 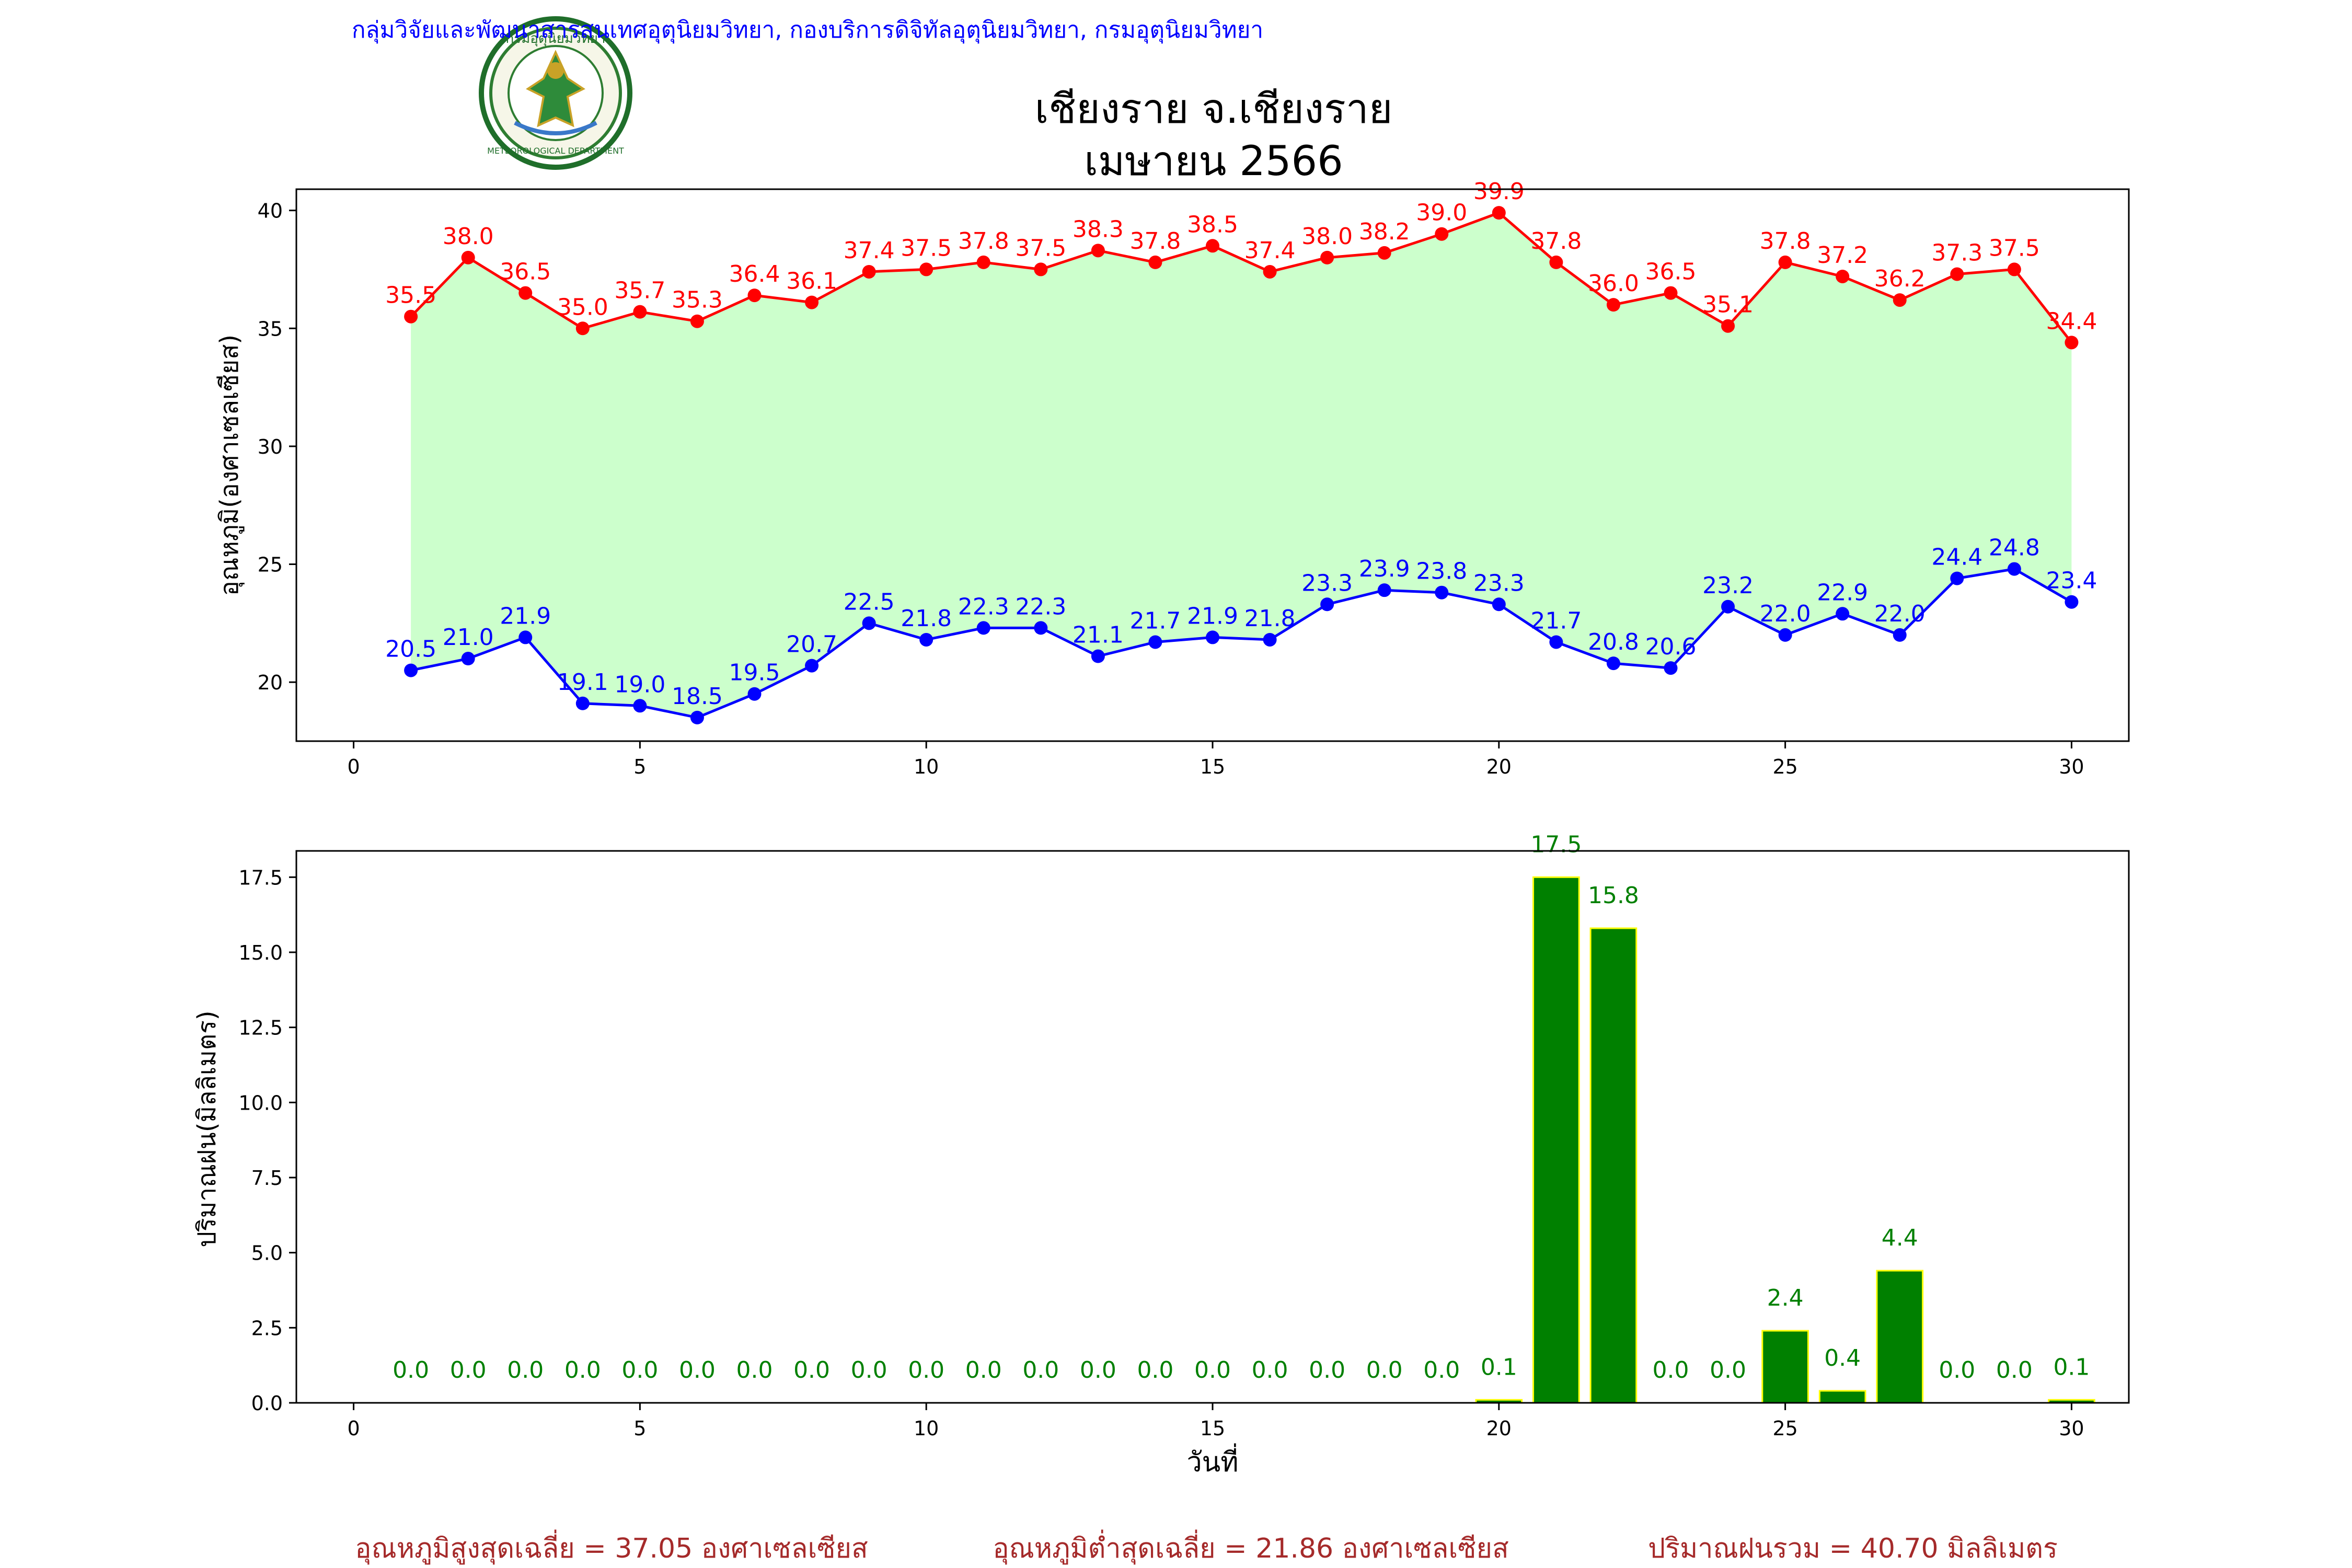 What do you see at coordinates (1784, 766) in the screenshot?
I see `temperature-x-tick-label: 25` at bounding box center [1784, 766].